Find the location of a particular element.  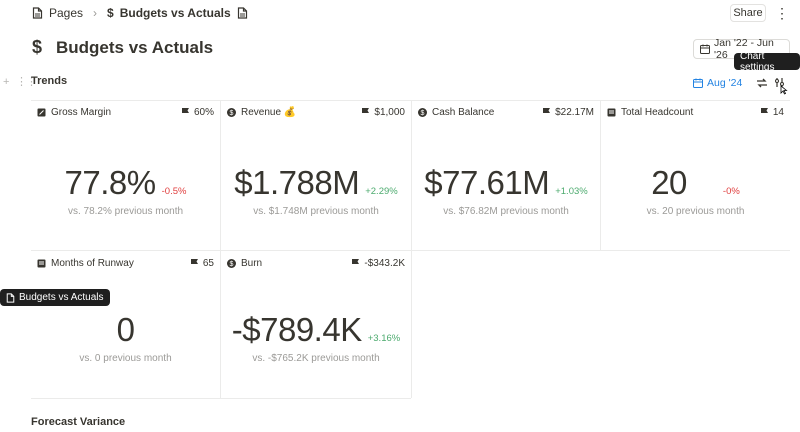

metric-comparison: vs. -$765.2K previous month is located at coordinates (316, 358).